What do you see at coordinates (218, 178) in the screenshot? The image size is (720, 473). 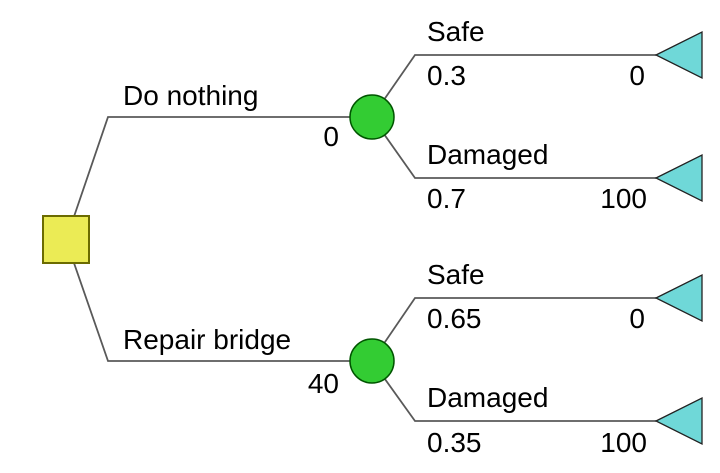 I see `branch-line-do-nothing` at bounding box center [218, 178].